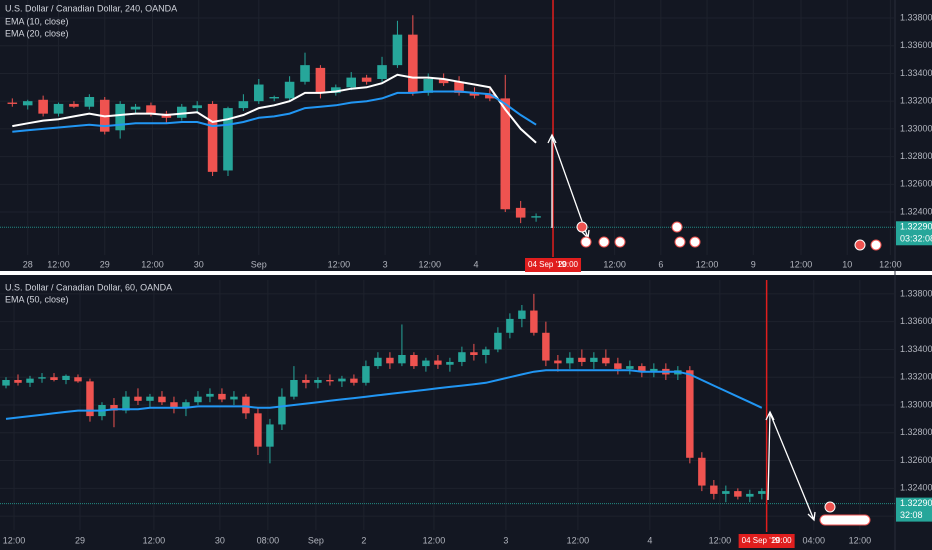 This screenshot has height=550, width=932. I want to click on x-tick-label: 30, so click(199, 264).